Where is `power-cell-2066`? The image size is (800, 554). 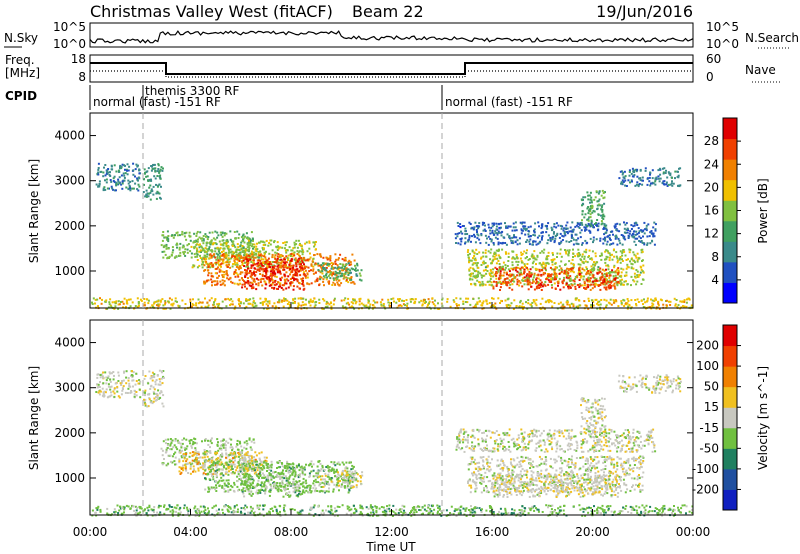 power-cell-2066 is located at coordinates (625, 232).